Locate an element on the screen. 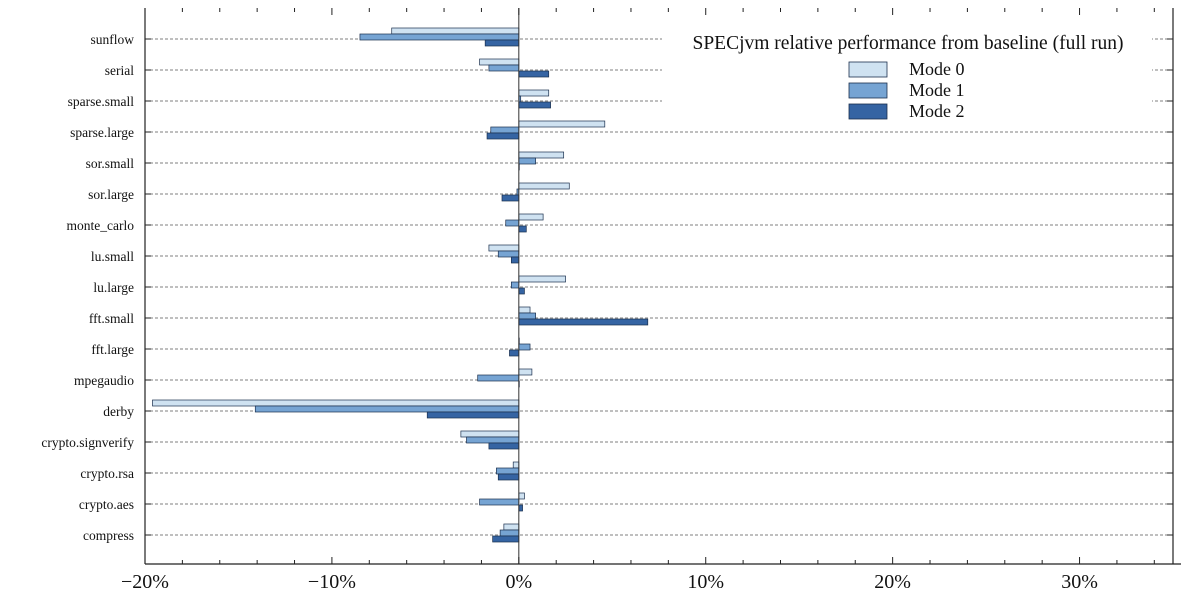 The width and height of the screenshot is (1181, 590). x-axis-ticks: −20% −10% 0% 10% 20% 30% is located at coordinates (609, 580).